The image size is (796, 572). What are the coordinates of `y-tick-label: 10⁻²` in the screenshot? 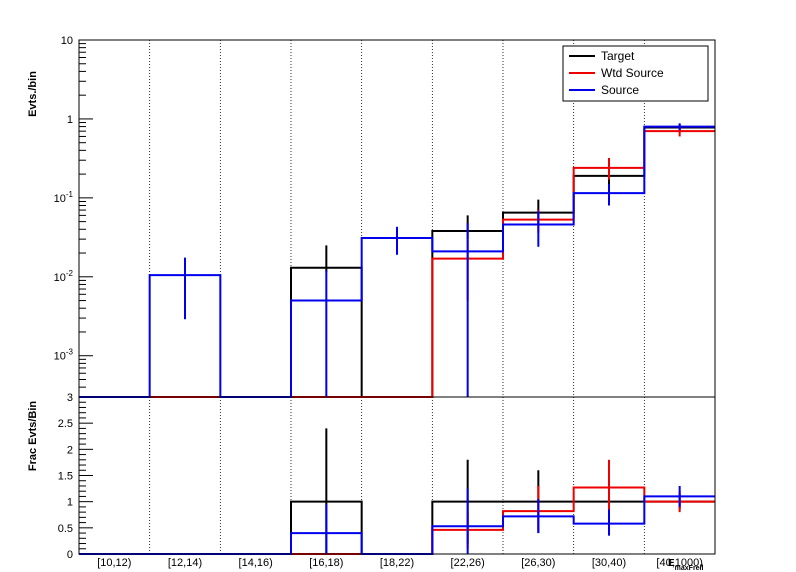 It's located at (64, 276).